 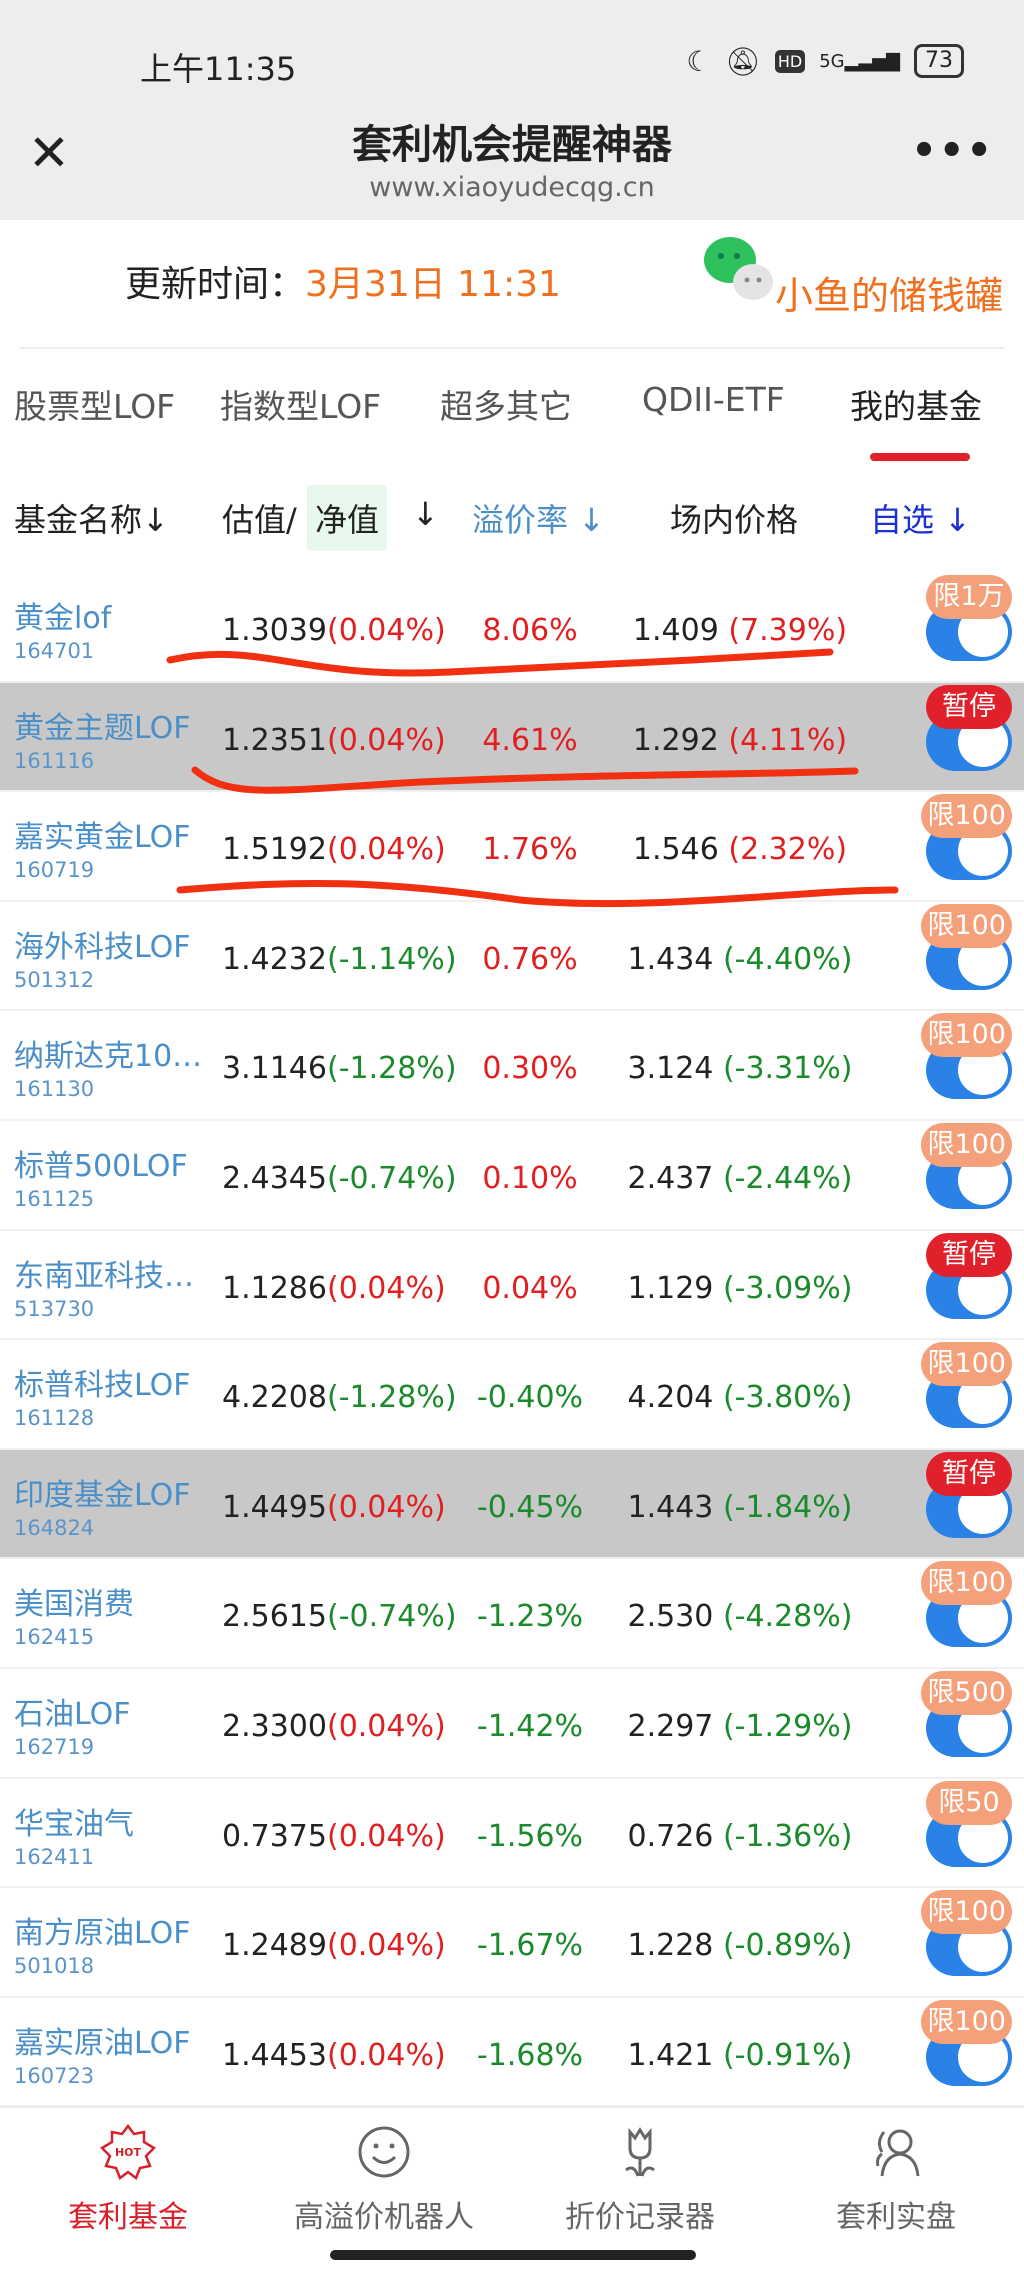 What do you see at coordinates (640, 2180) in the screenshot?
I see `nav-discount-recorder: 折价记录器` at bounding box center [640, 2180].